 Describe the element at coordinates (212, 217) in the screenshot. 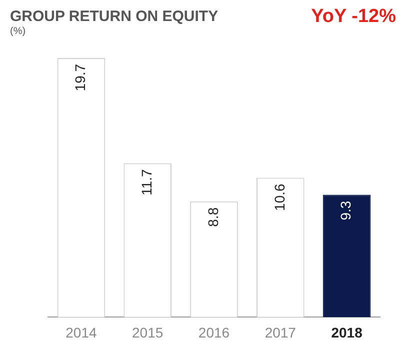

I see `data-label: 8.8` at that location.